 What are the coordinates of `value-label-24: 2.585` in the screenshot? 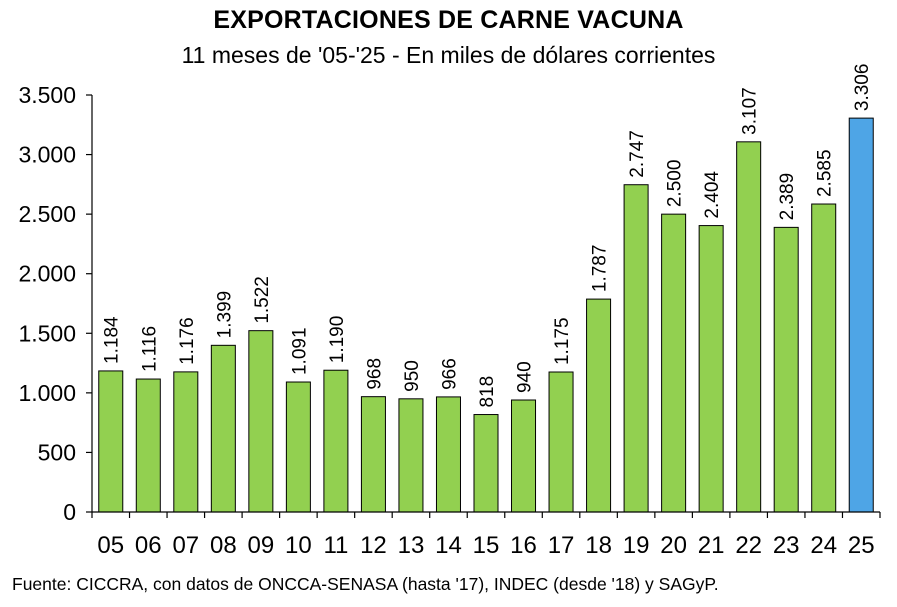 It's located at (825, 173).